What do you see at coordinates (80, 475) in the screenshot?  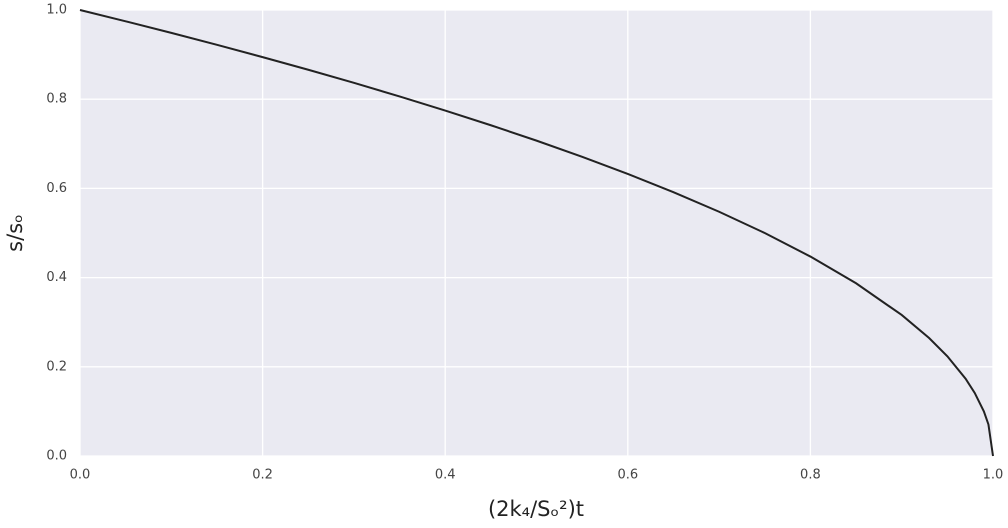 I see `x-tick-label: 0.0` at bounding box center [80, 475].